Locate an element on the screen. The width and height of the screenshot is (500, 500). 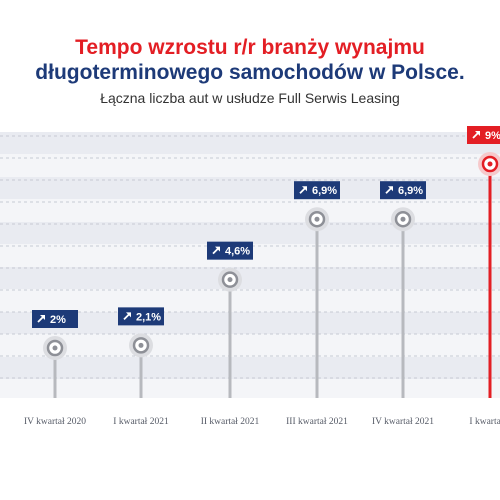
x-tick-label: III kwartał 2021 is located at coordinates (317, 422).